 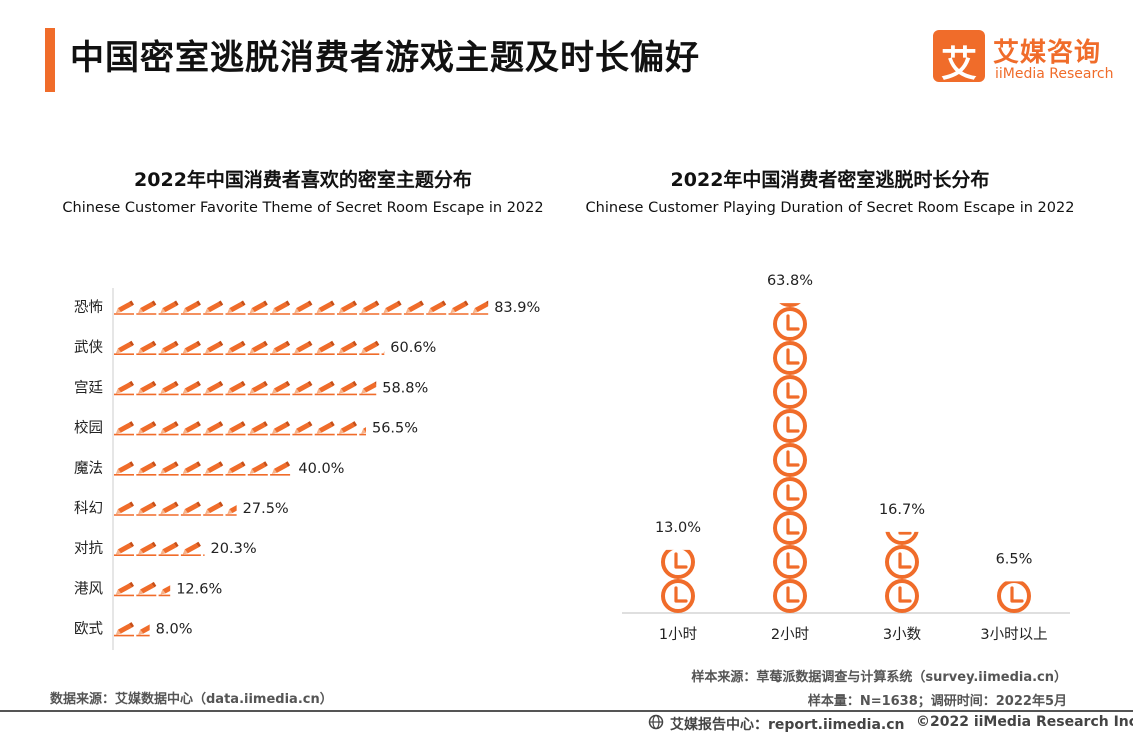 I want to click on logo-box: 艾, so click(x=959, y=57).